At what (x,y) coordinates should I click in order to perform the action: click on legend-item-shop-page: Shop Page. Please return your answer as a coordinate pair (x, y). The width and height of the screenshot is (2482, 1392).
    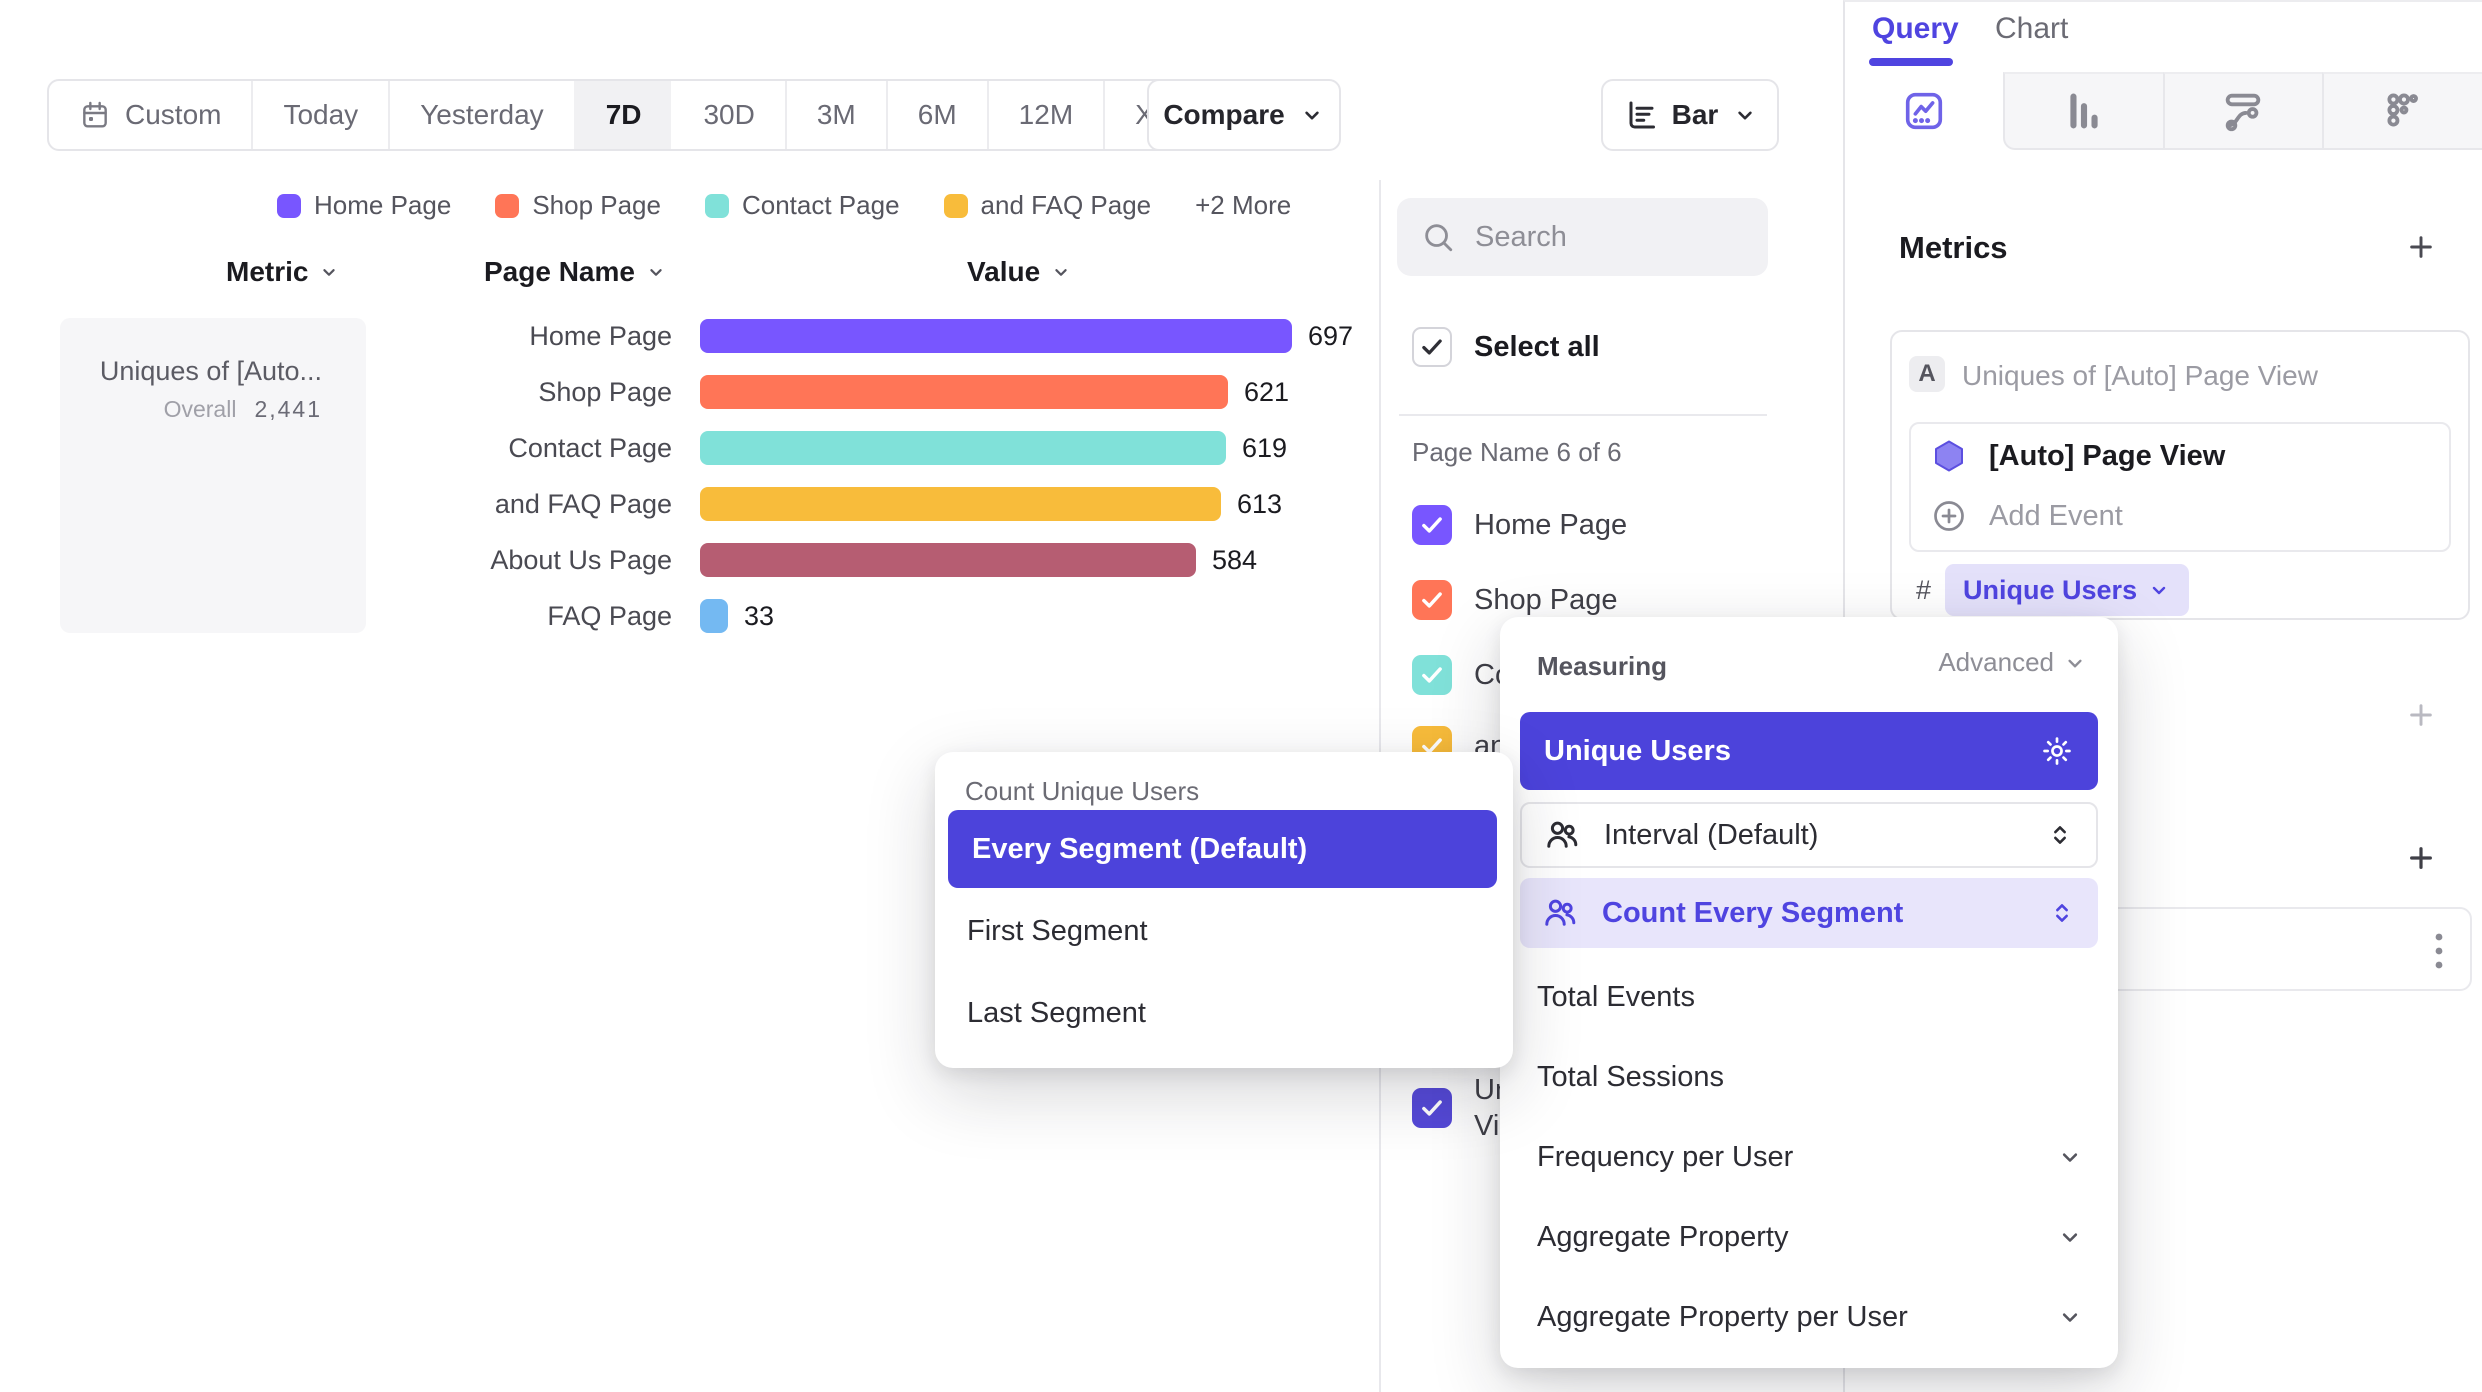
    Looking at the image, I should click on (578, 205).